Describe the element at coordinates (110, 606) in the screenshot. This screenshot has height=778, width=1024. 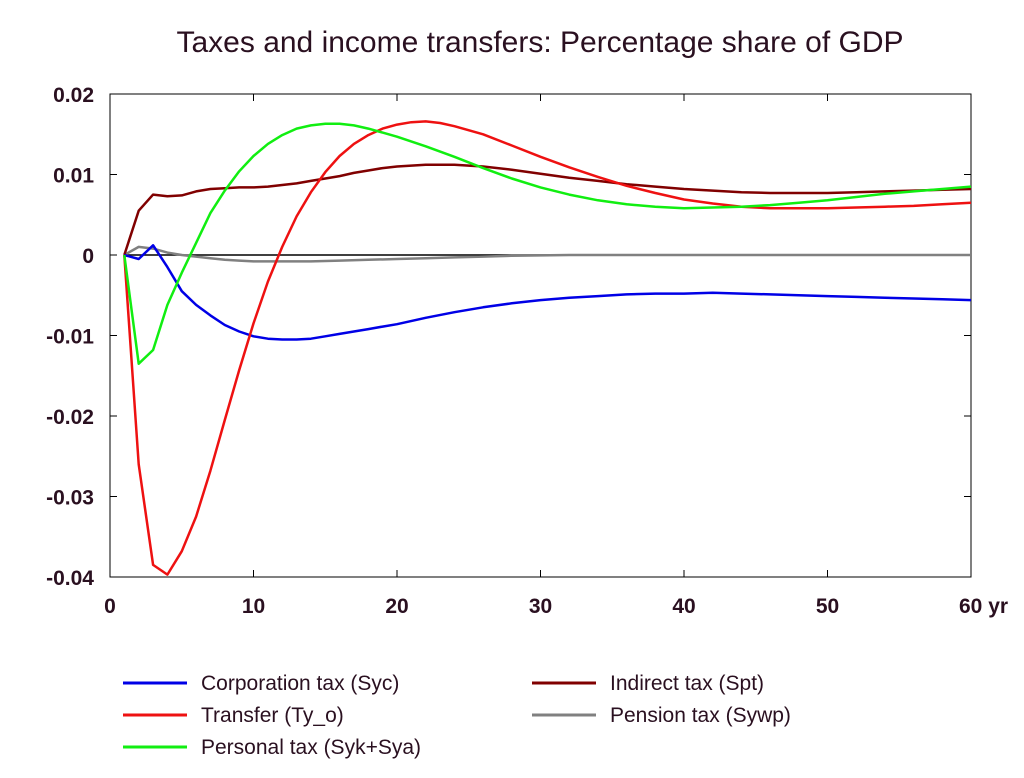
I see `x-tick-label: 0` at that location.